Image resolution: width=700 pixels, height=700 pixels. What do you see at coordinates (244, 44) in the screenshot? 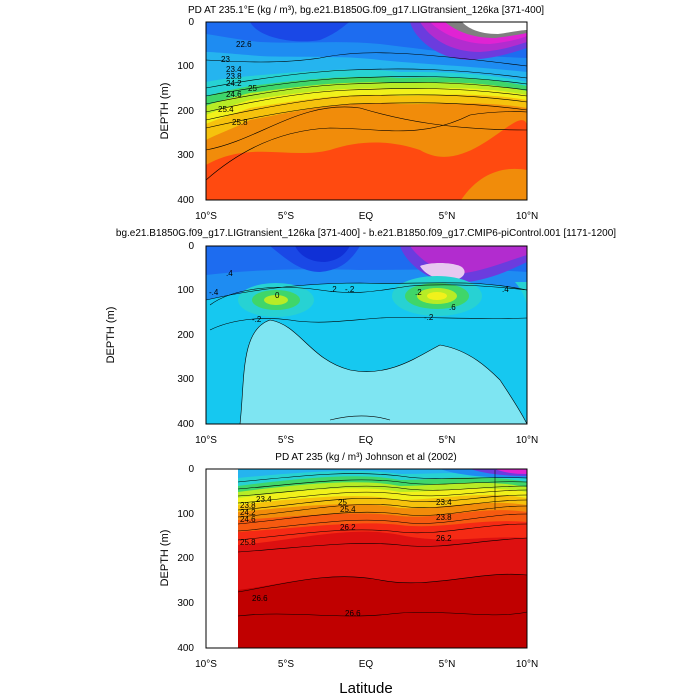
I see `p1-clab: 22.6` at bounding box center [244, 44].